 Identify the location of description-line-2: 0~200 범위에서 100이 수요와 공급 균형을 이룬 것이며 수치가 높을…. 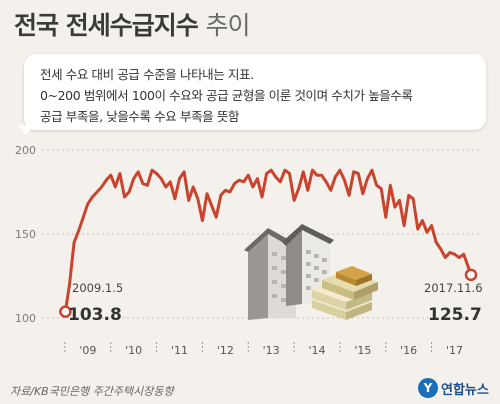
(226, 95).